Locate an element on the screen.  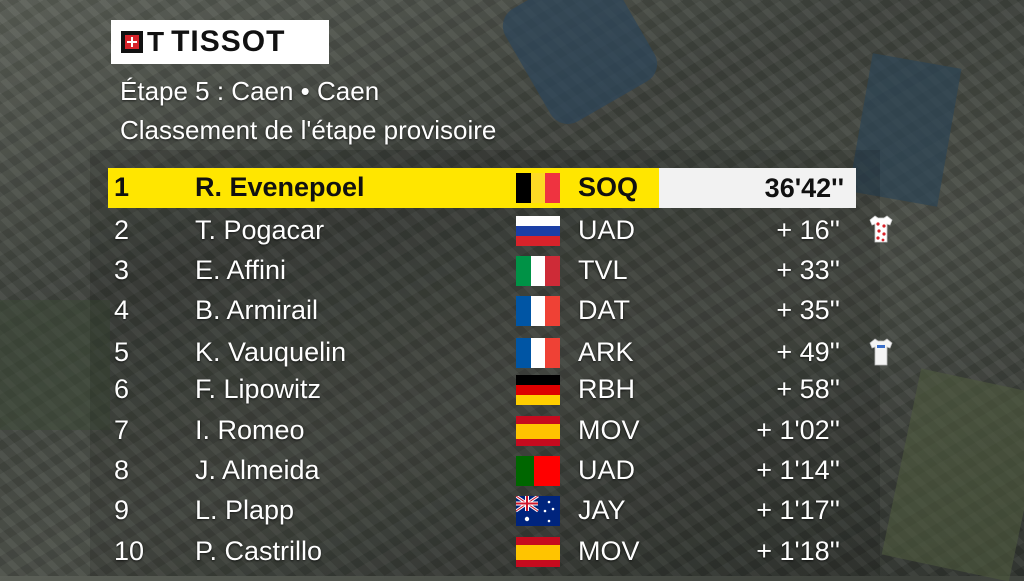
gap-time: + 1'18'' is located at coordinates (798, 551).